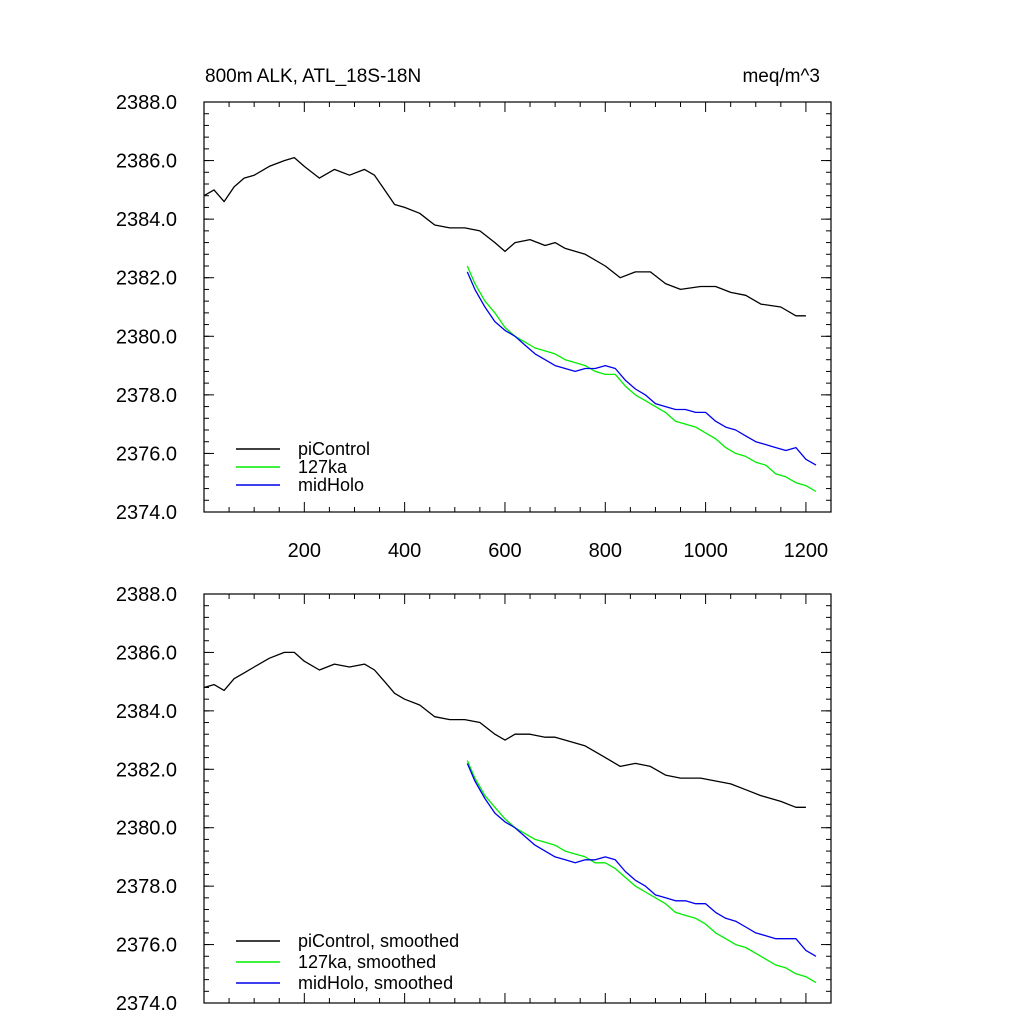  What do you see at coordinates (375, 983) in the screenshot?
I see `legend-label: midHolo, smoothed` at bounding box center [375, 983].